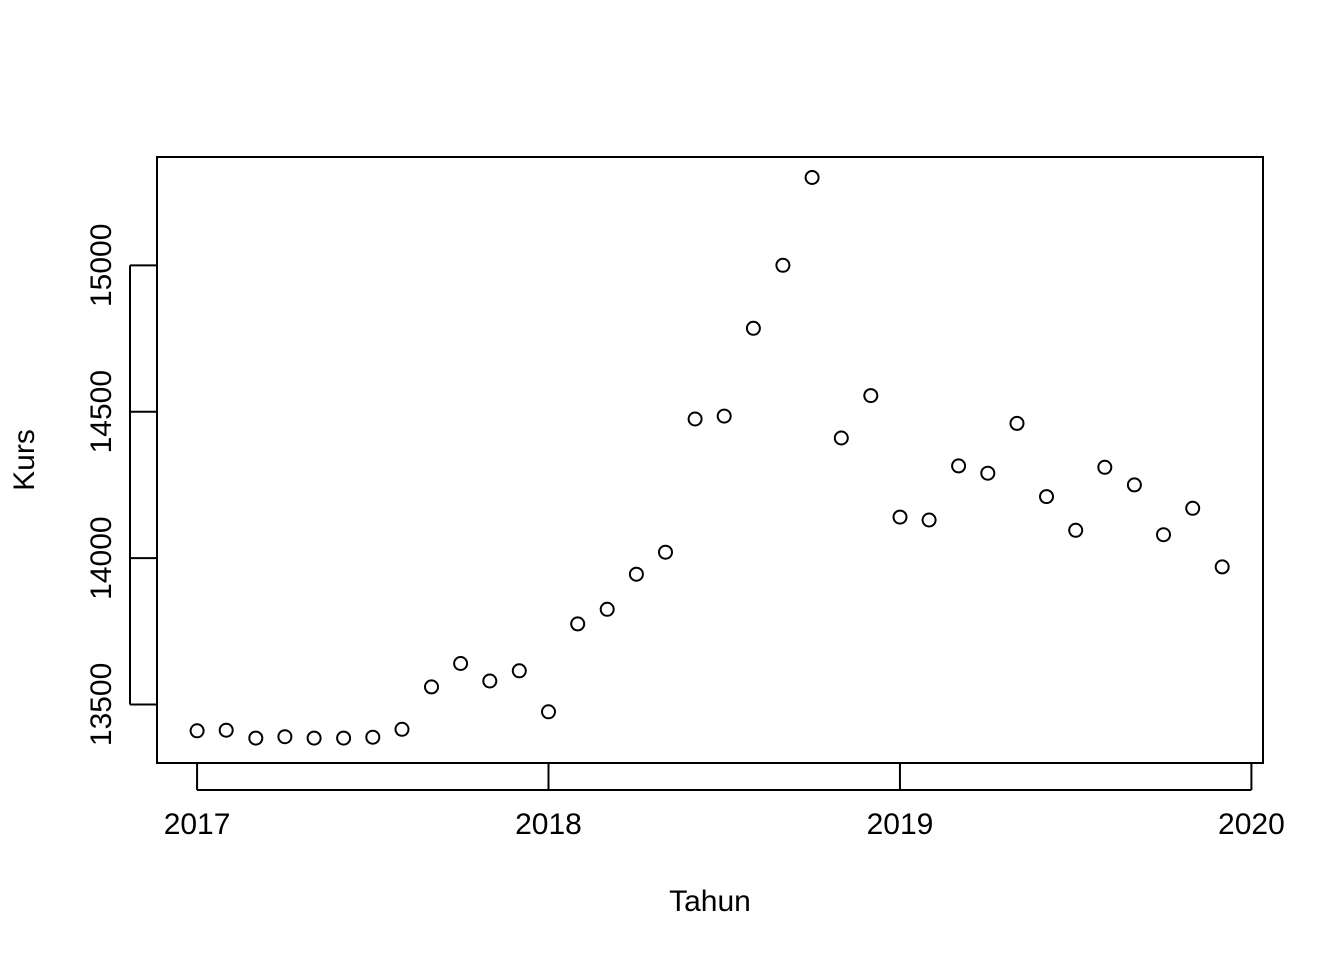 The image size is (1344, 960). I want to click on y-axis-title: Kurs, so click(24, 460).